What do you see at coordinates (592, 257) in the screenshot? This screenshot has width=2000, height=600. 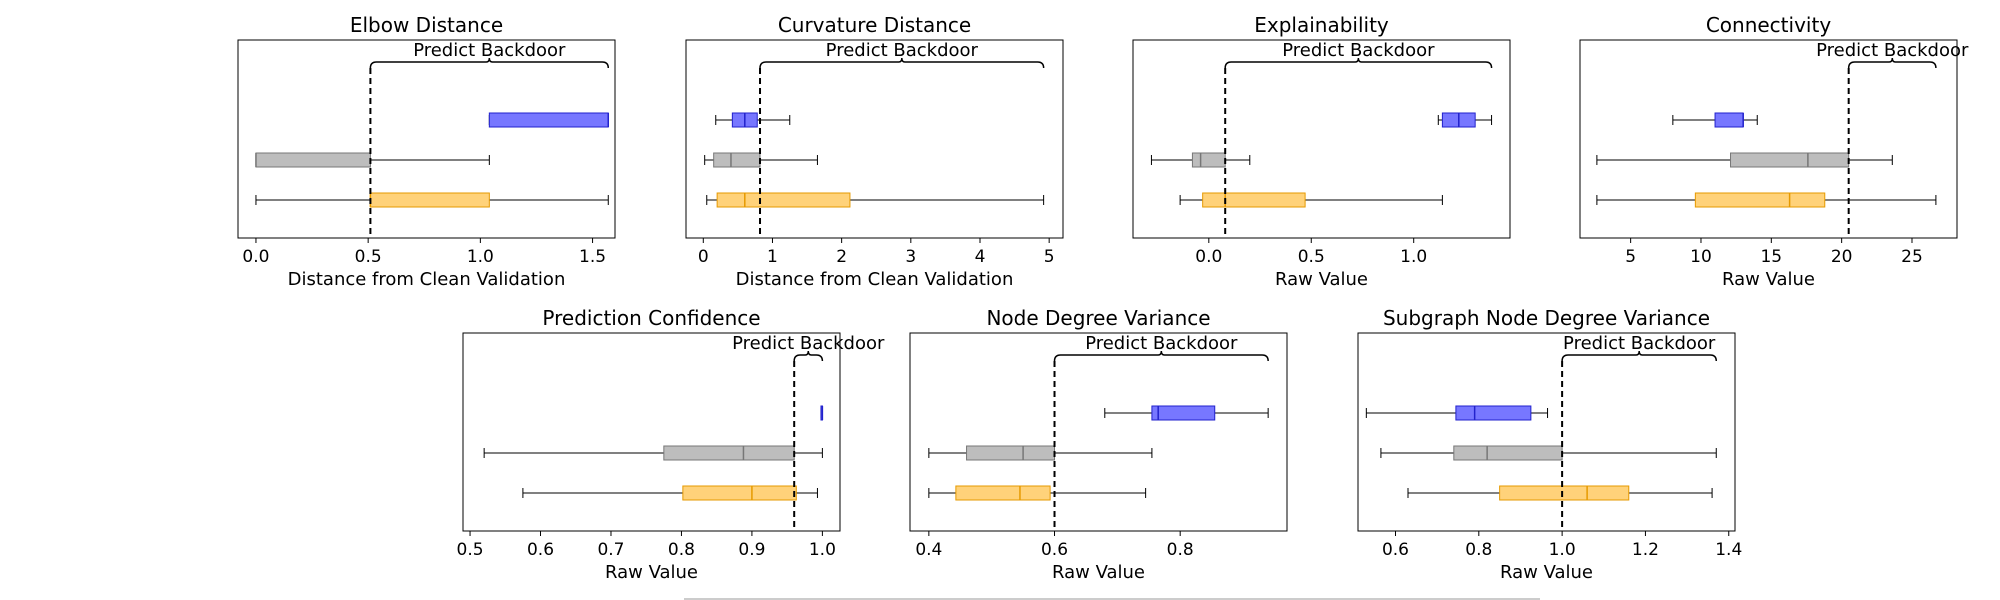 I see `x-tick-label: 1.5` at bounding box center [592, 257].